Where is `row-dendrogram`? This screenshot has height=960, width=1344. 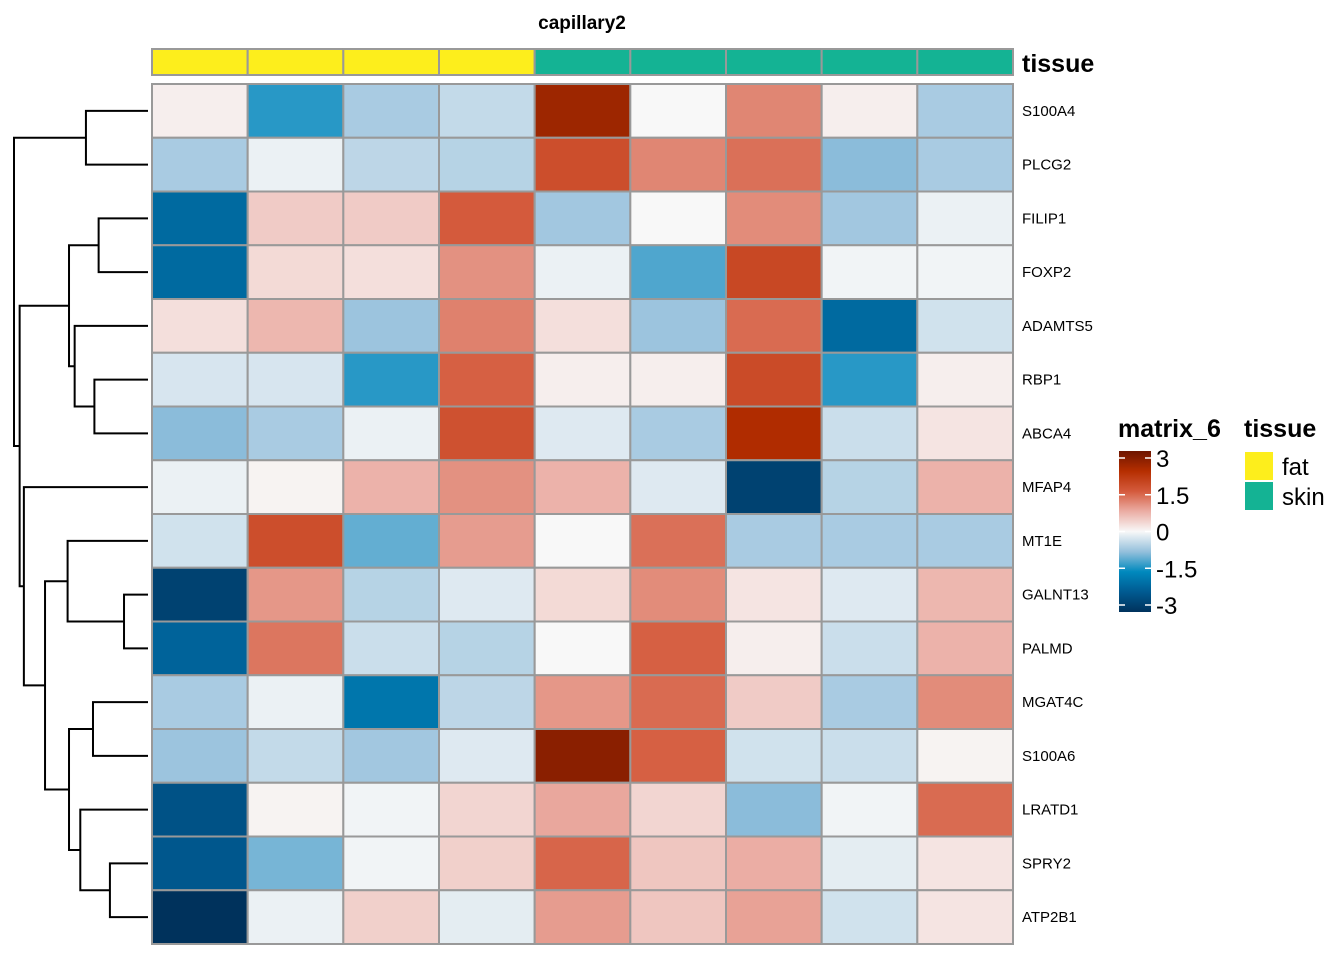
row-dendrogram is located at coordinates (80, 514).